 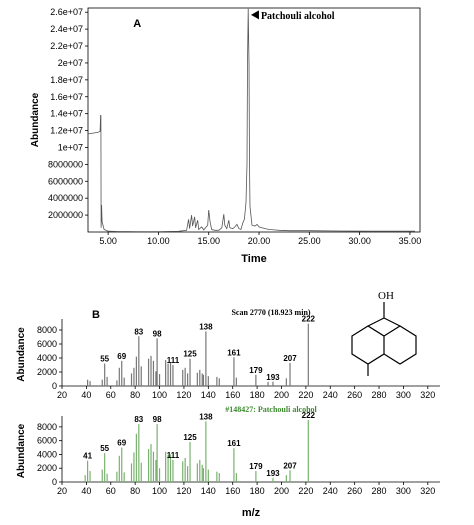 I want to click on y-tick-label: 1e+07, so click(x=70, y=147).